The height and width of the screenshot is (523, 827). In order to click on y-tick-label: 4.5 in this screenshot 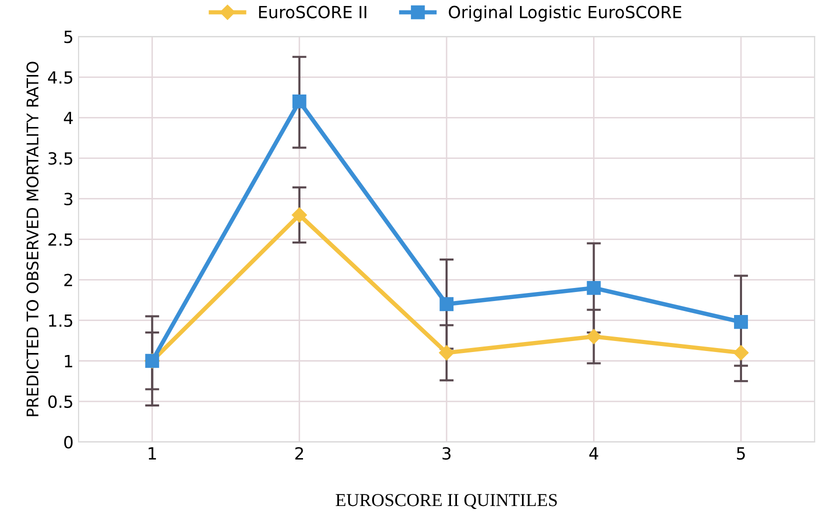, I will do `click(60, 77)`.